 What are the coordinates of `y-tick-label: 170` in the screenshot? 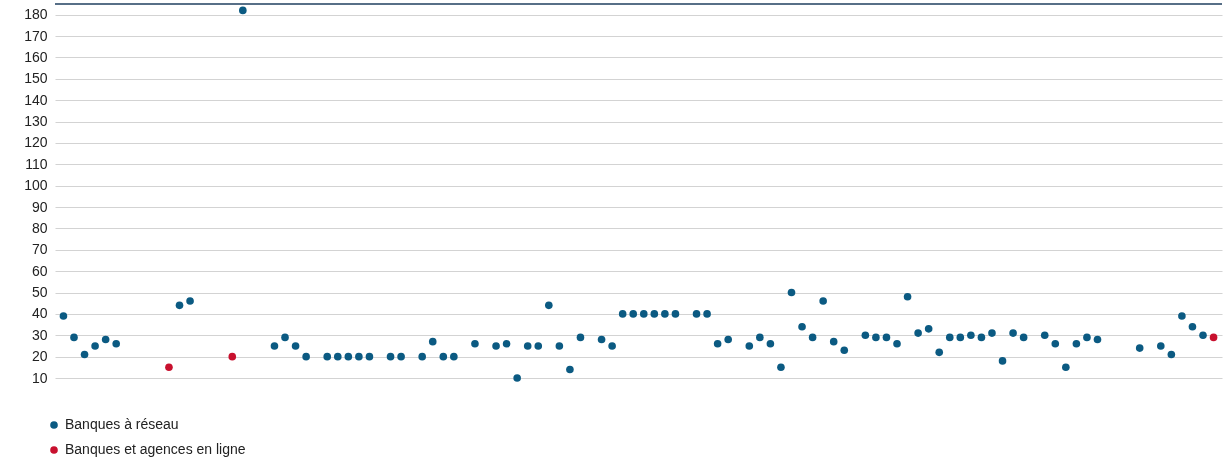 It's located at (36, 35).